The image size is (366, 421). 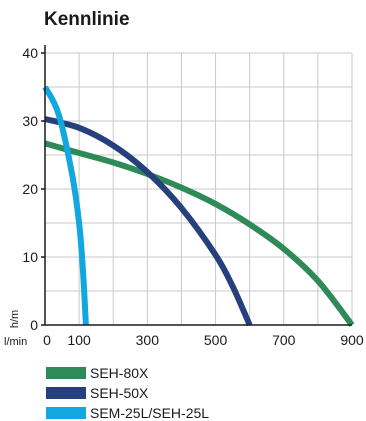 I want to click on x-tick-label: 300, so click(x=148, y=340).